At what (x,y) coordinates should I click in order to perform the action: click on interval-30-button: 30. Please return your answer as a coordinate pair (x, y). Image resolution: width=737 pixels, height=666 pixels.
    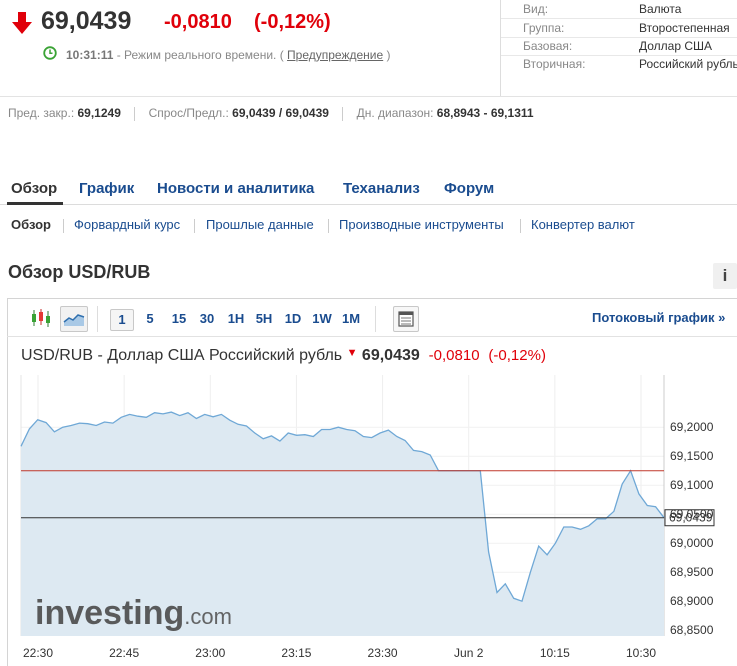
    Looking at the image, I should click on (207, 318).